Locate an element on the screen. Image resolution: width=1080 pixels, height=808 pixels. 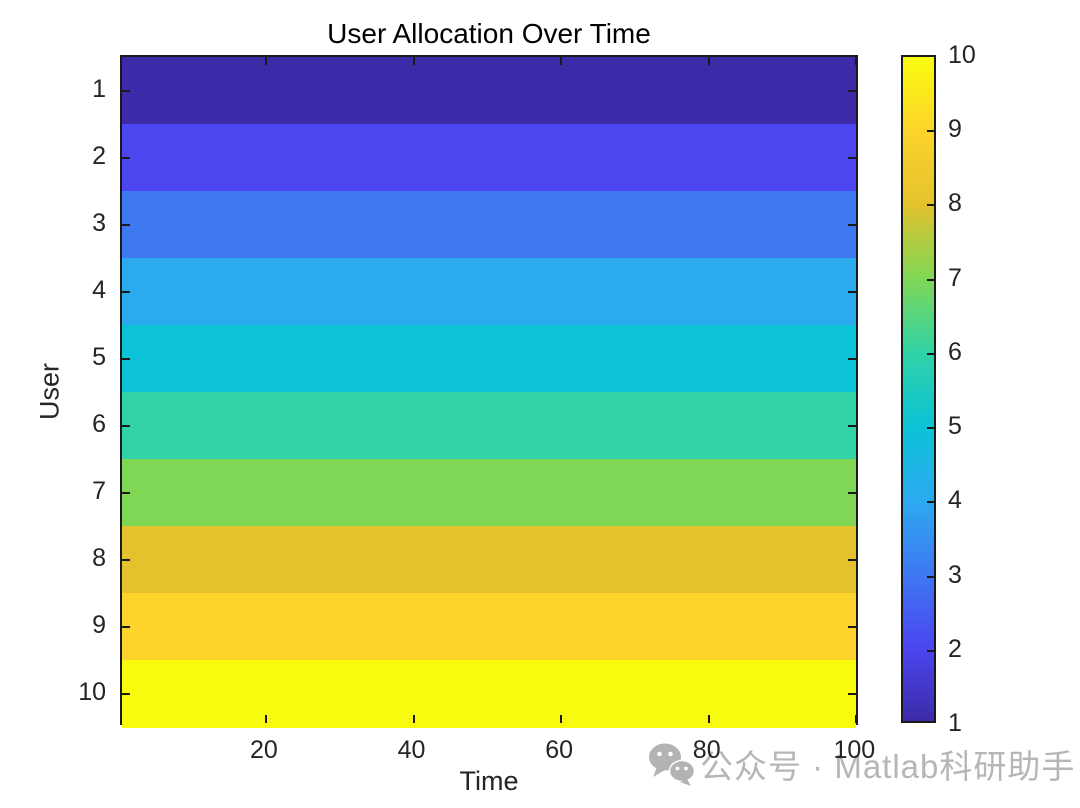
y-tick-label-10: 10 is located at coordinates (92, 691).